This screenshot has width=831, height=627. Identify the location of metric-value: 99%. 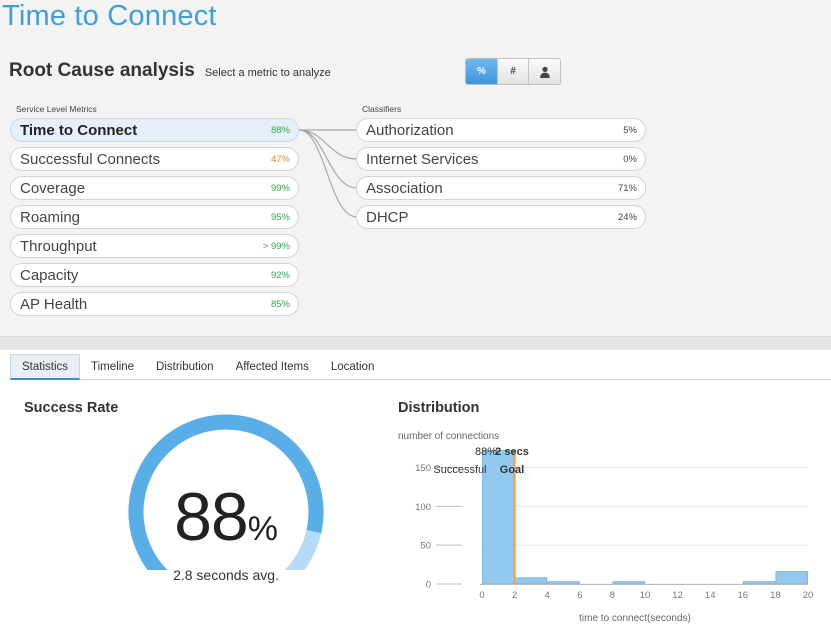
(280, 188).